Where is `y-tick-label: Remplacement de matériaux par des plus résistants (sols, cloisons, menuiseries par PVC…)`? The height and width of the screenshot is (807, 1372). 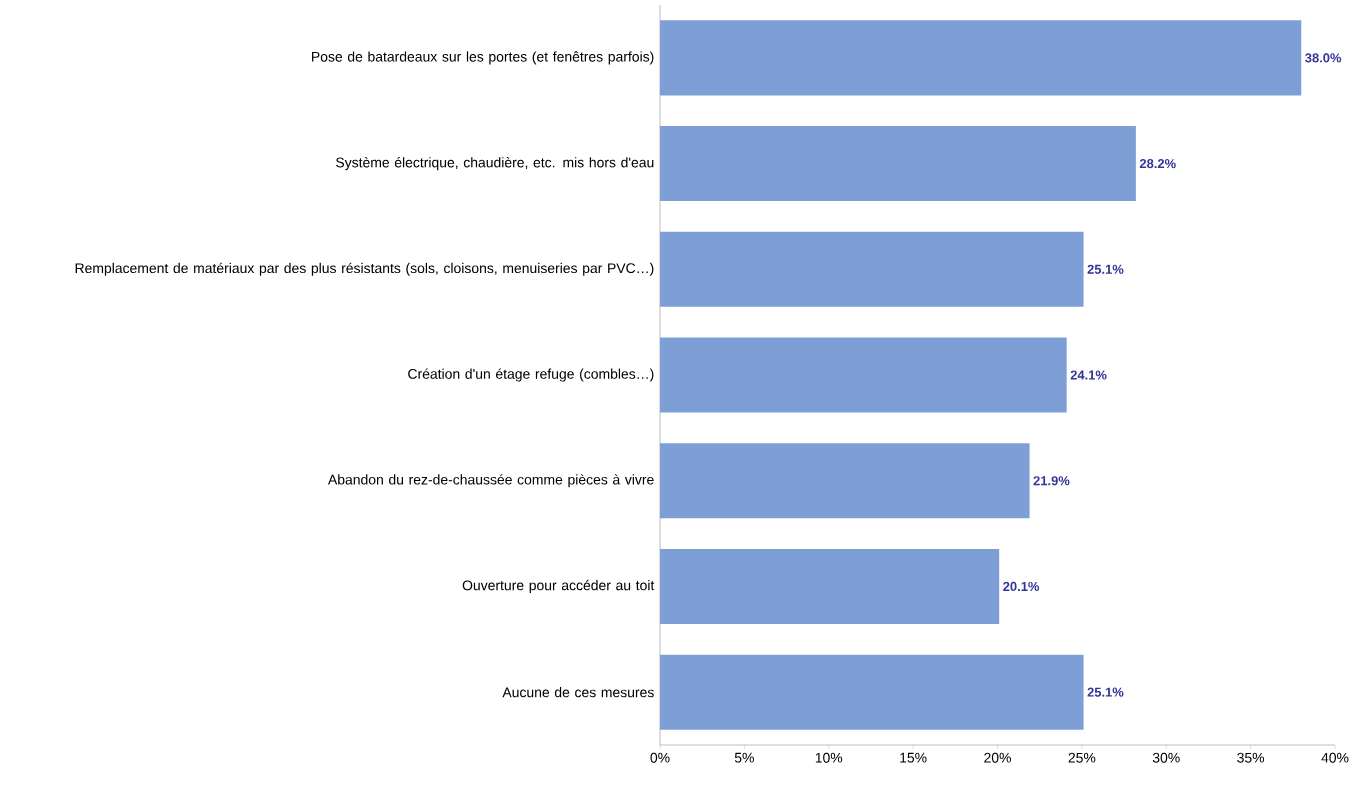
y-tick-label: Remplacement de matériaux par des plus résistants (sols, cloisons, menuiseries par PVC…) is located at coordinates (364, 269).